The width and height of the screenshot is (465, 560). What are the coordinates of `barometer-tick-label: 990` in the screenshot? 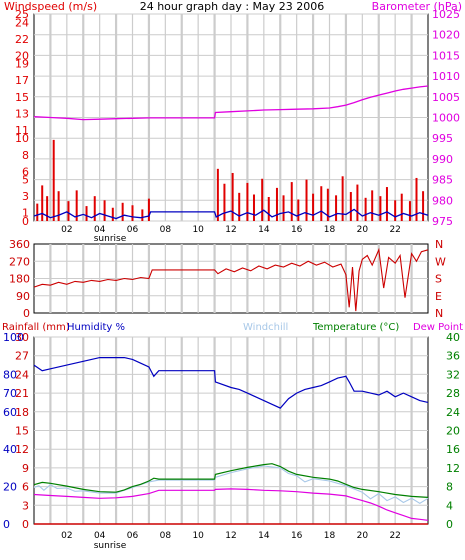 It's located at (442, 159).